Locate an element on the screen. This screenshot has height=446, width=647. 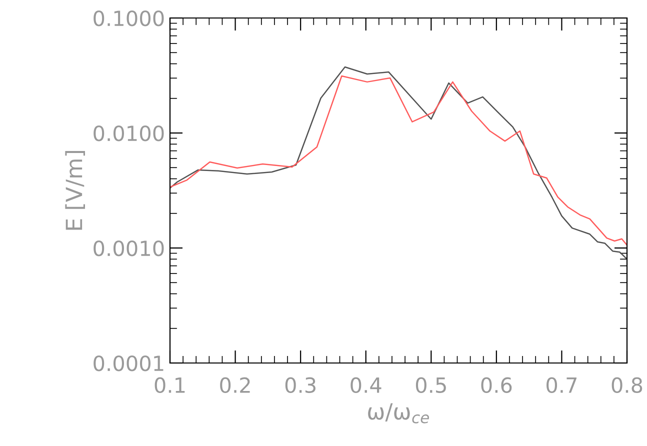
x-tick-label: 0.8 is located at coordinates (627, 385).